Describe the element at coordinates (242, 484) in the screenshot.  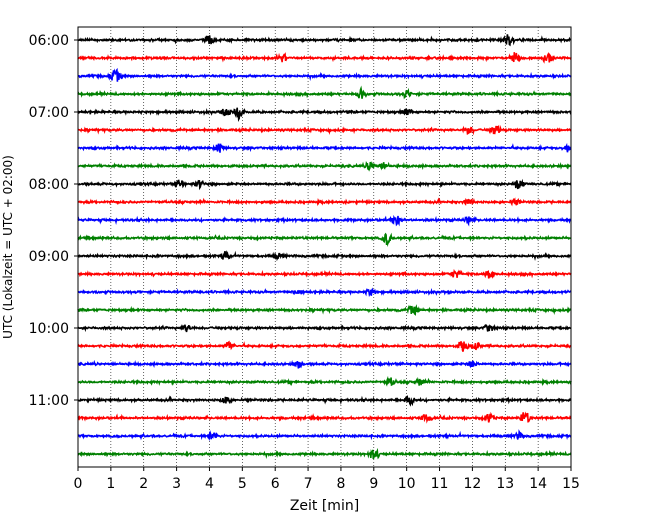
I see `x-tick-label-5: 5` at that location.